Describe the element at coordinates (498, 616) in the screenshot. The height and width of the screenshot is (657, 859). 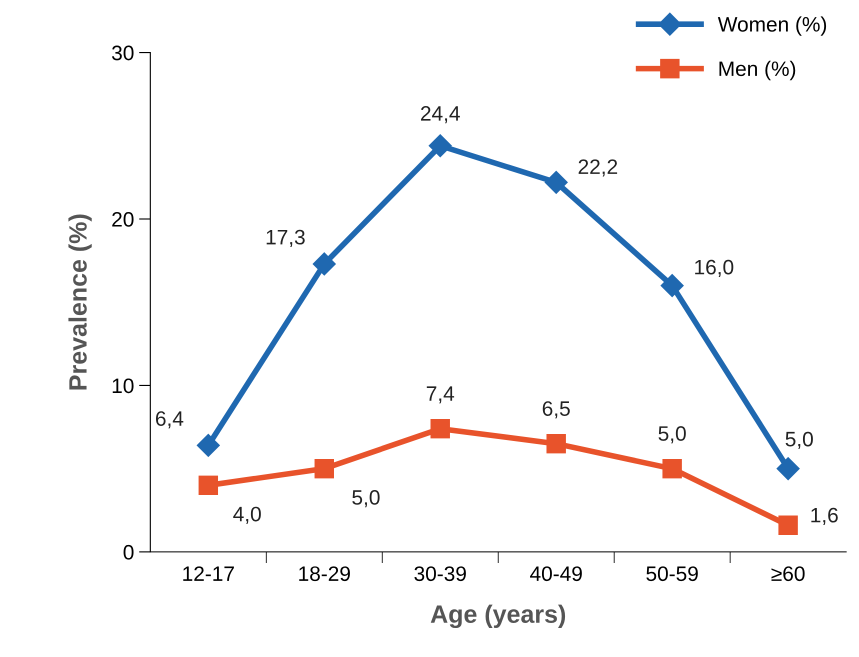
I see `x-axis-title: Age (years)` at that location.